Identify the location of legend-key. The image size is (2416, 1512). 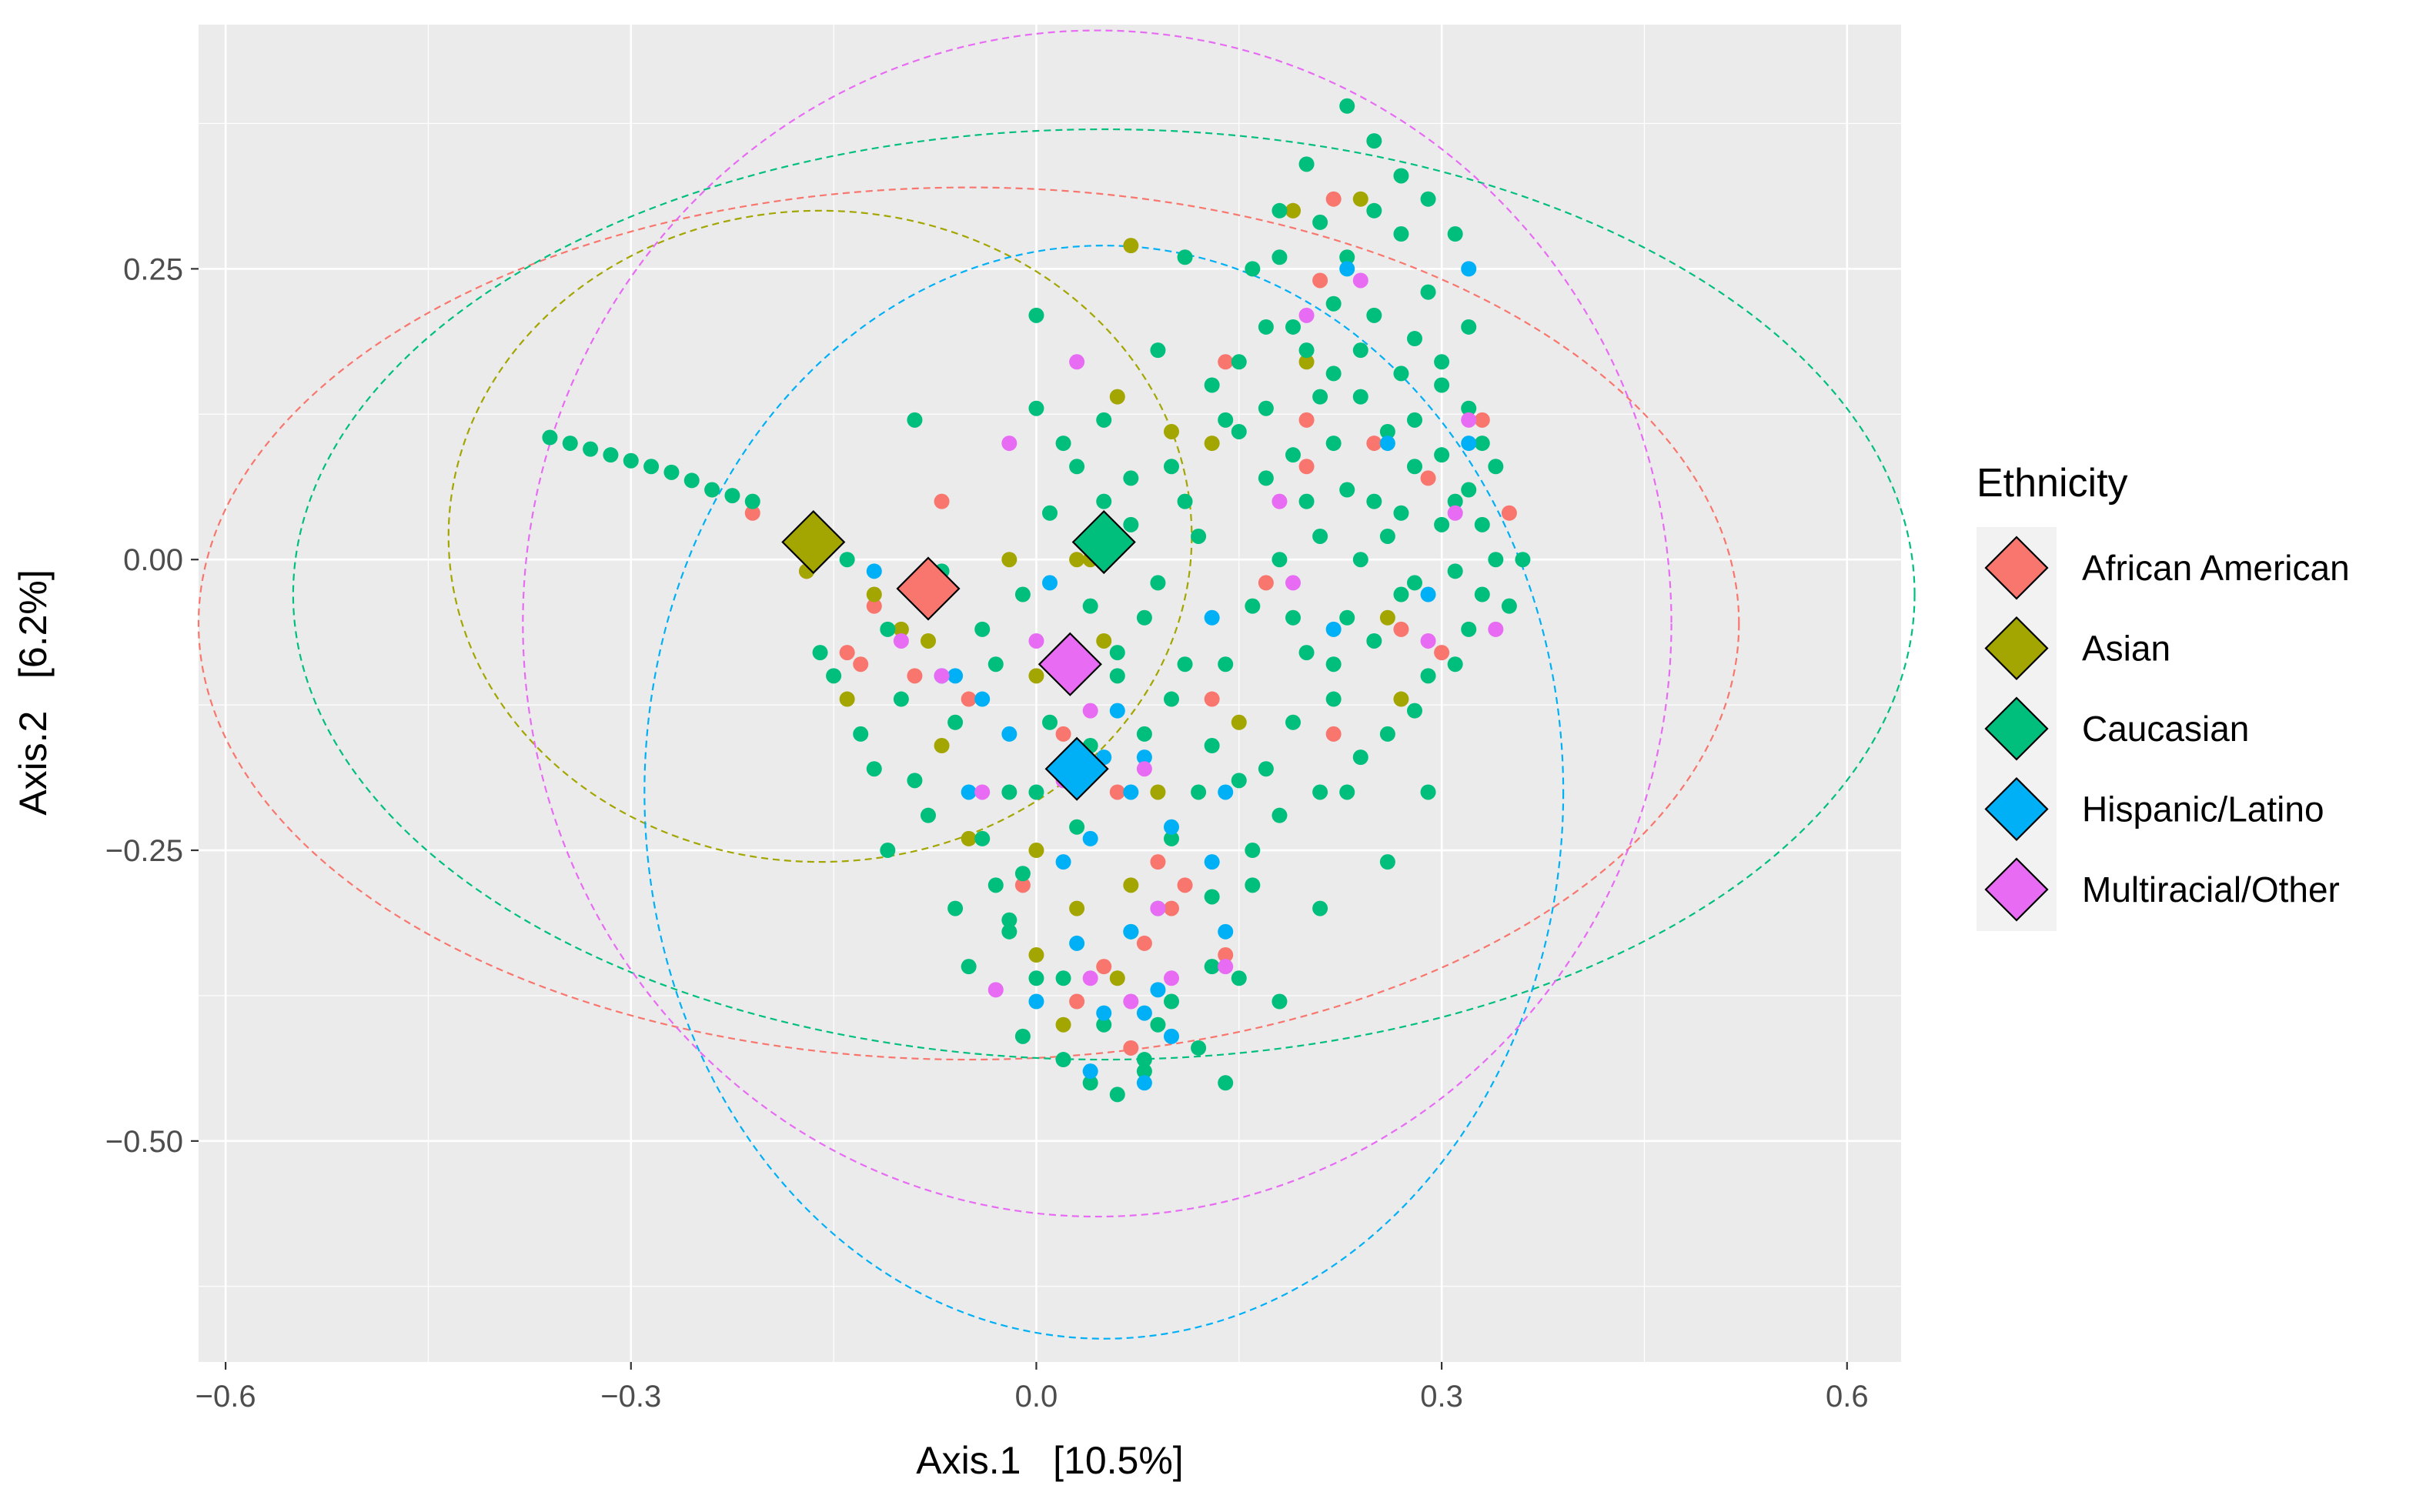
(2016, 809).